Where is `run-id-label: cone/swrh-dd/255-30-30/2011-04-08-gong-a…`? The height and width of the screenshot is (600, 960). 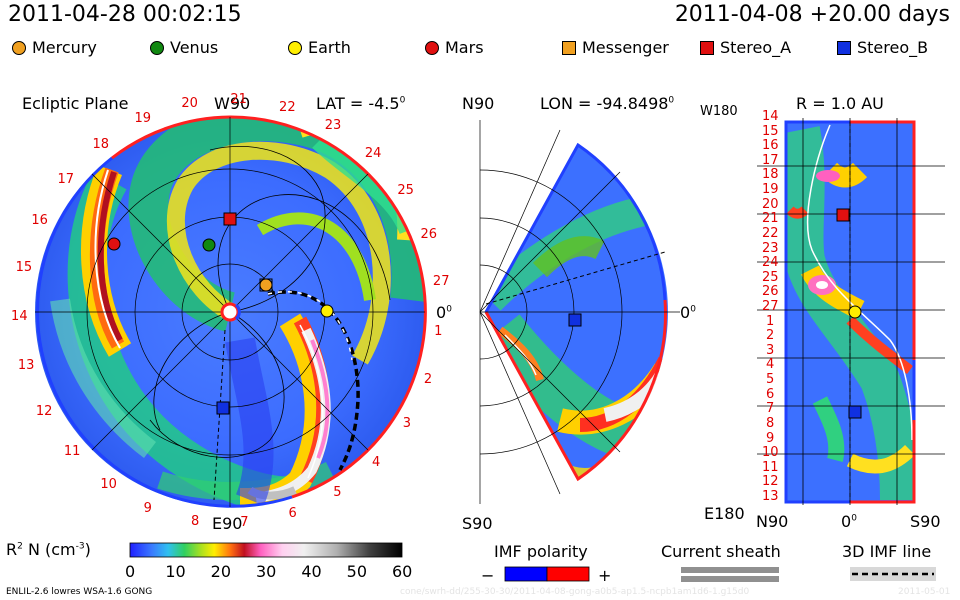
run-id-label: cone/swrh-dd/255-30-30/2011-04-08-gong-a… is located at coordinates (575, 592).